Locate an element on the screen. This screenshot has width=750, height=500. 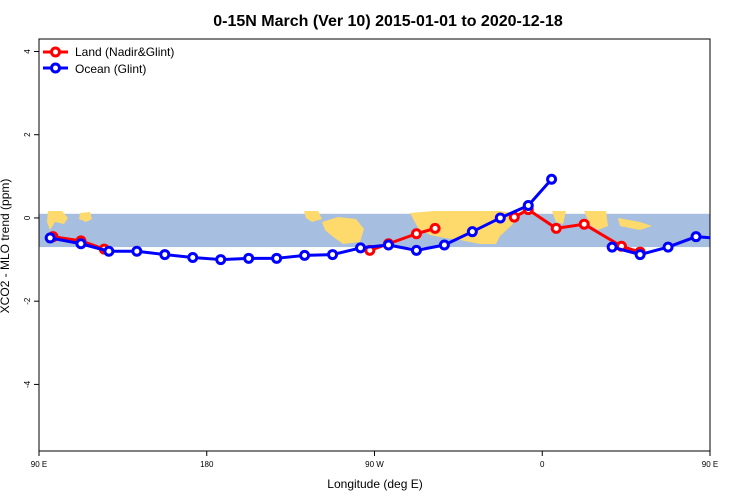
ocean-band is located at coordinates (374, 230).